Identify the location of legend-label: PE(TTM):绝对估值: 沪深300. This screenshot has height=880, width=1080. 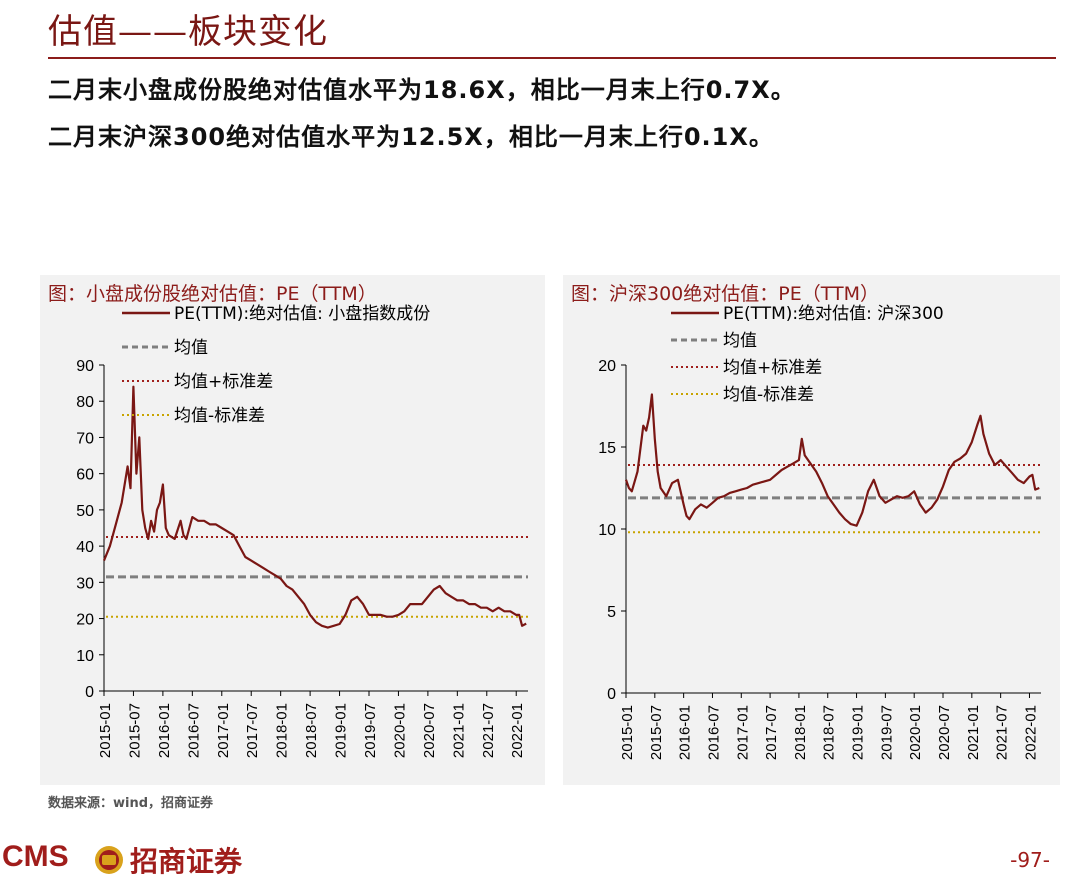
(833, 314).